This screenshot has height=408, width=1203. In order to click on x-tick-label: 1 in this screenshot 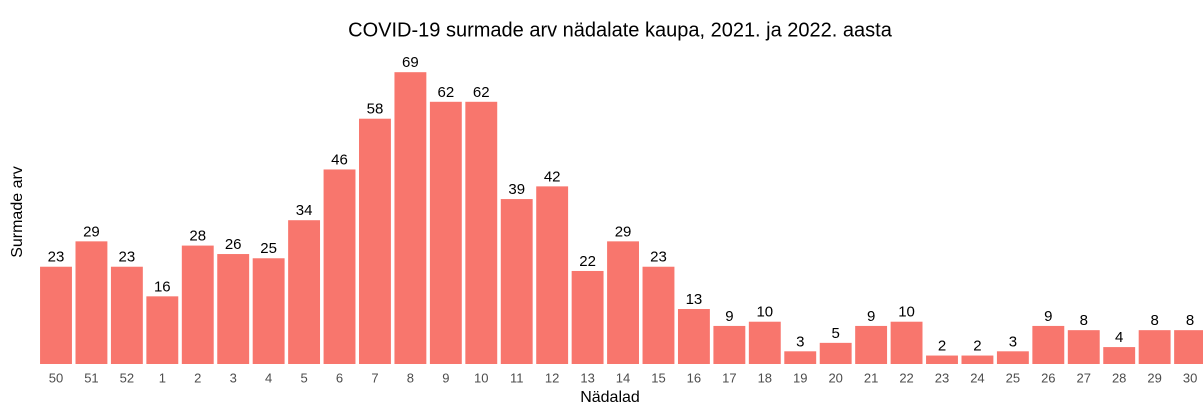, I will do `click(162, 377)`.